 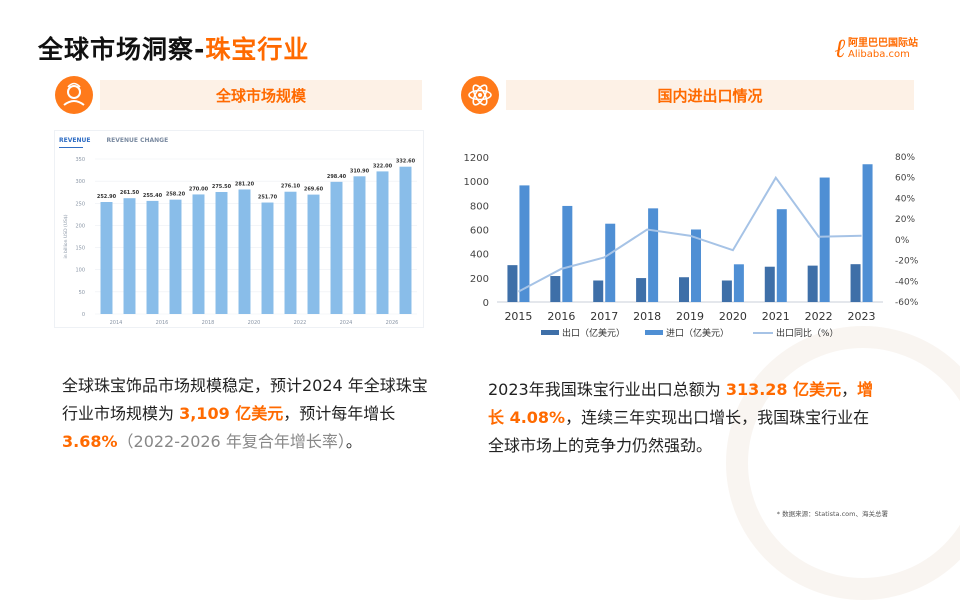 I want to click on bar-value-label: 255.40, so click(x=153, y=196).